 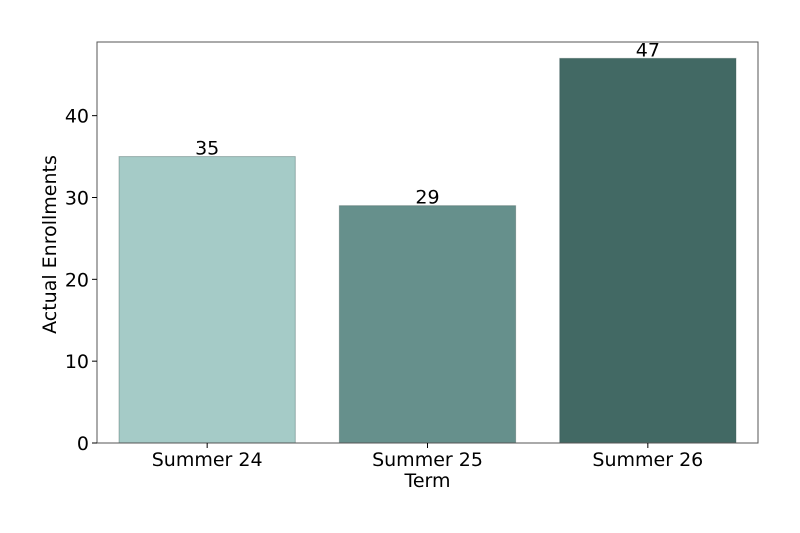 What do you see at coordinates (427, 198) in the screenshot?
I see `bar-value-label: 29` at bounding box center [427, 198].